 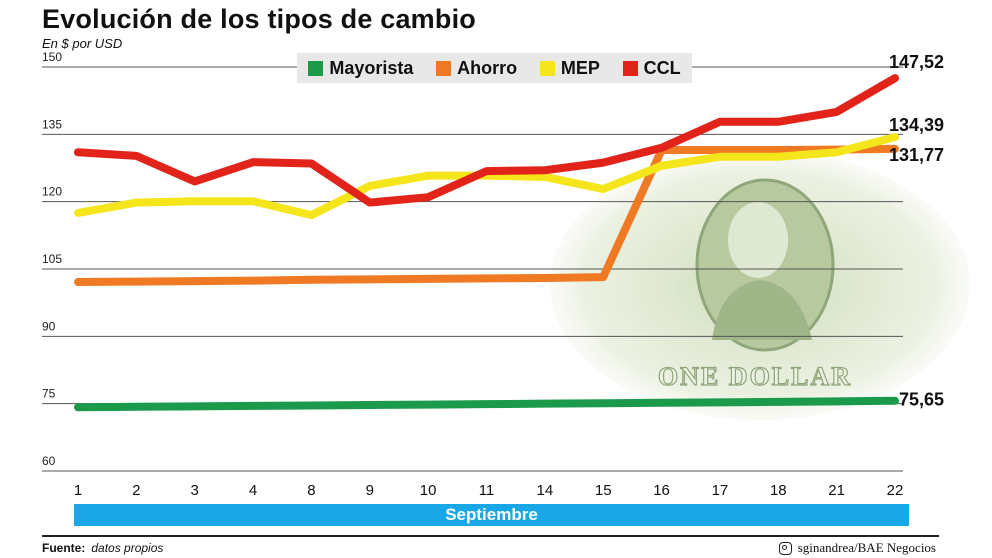 I want to click on x-tick-label: 18, so click(x=778, y=490).